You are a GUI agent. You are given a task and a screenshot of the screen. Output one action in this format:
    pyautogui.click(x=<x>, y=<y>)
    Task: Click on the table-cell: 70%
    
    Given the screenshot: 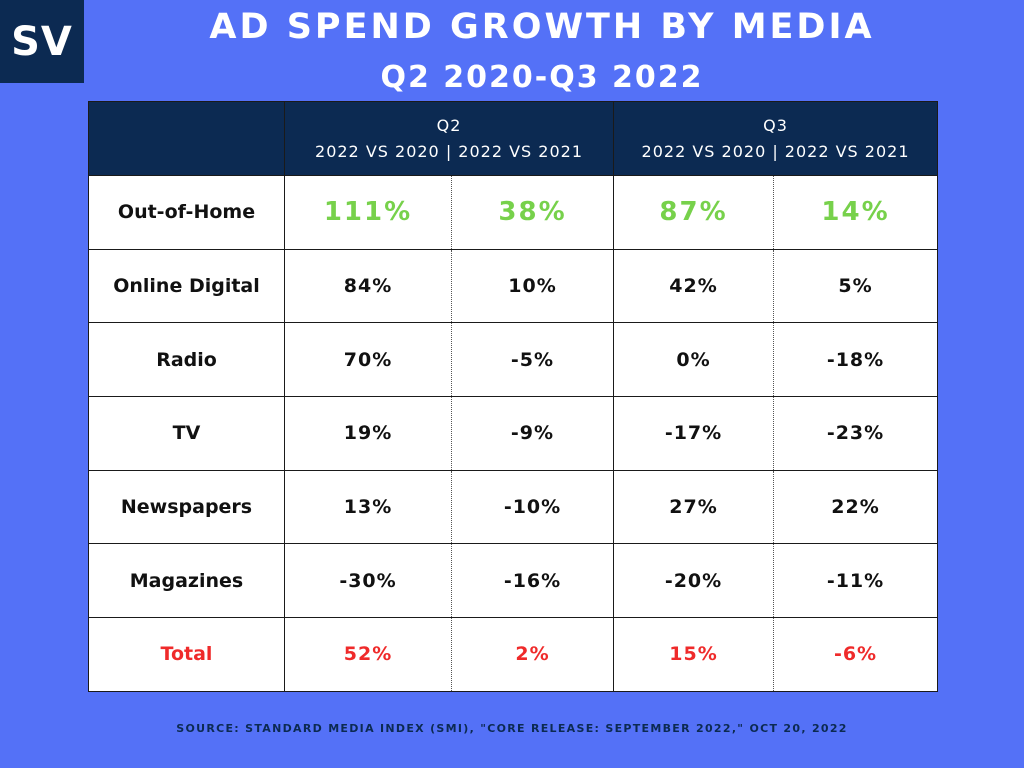 What is the action you would take?
    pyautogui.click(x=368, y=360)
    